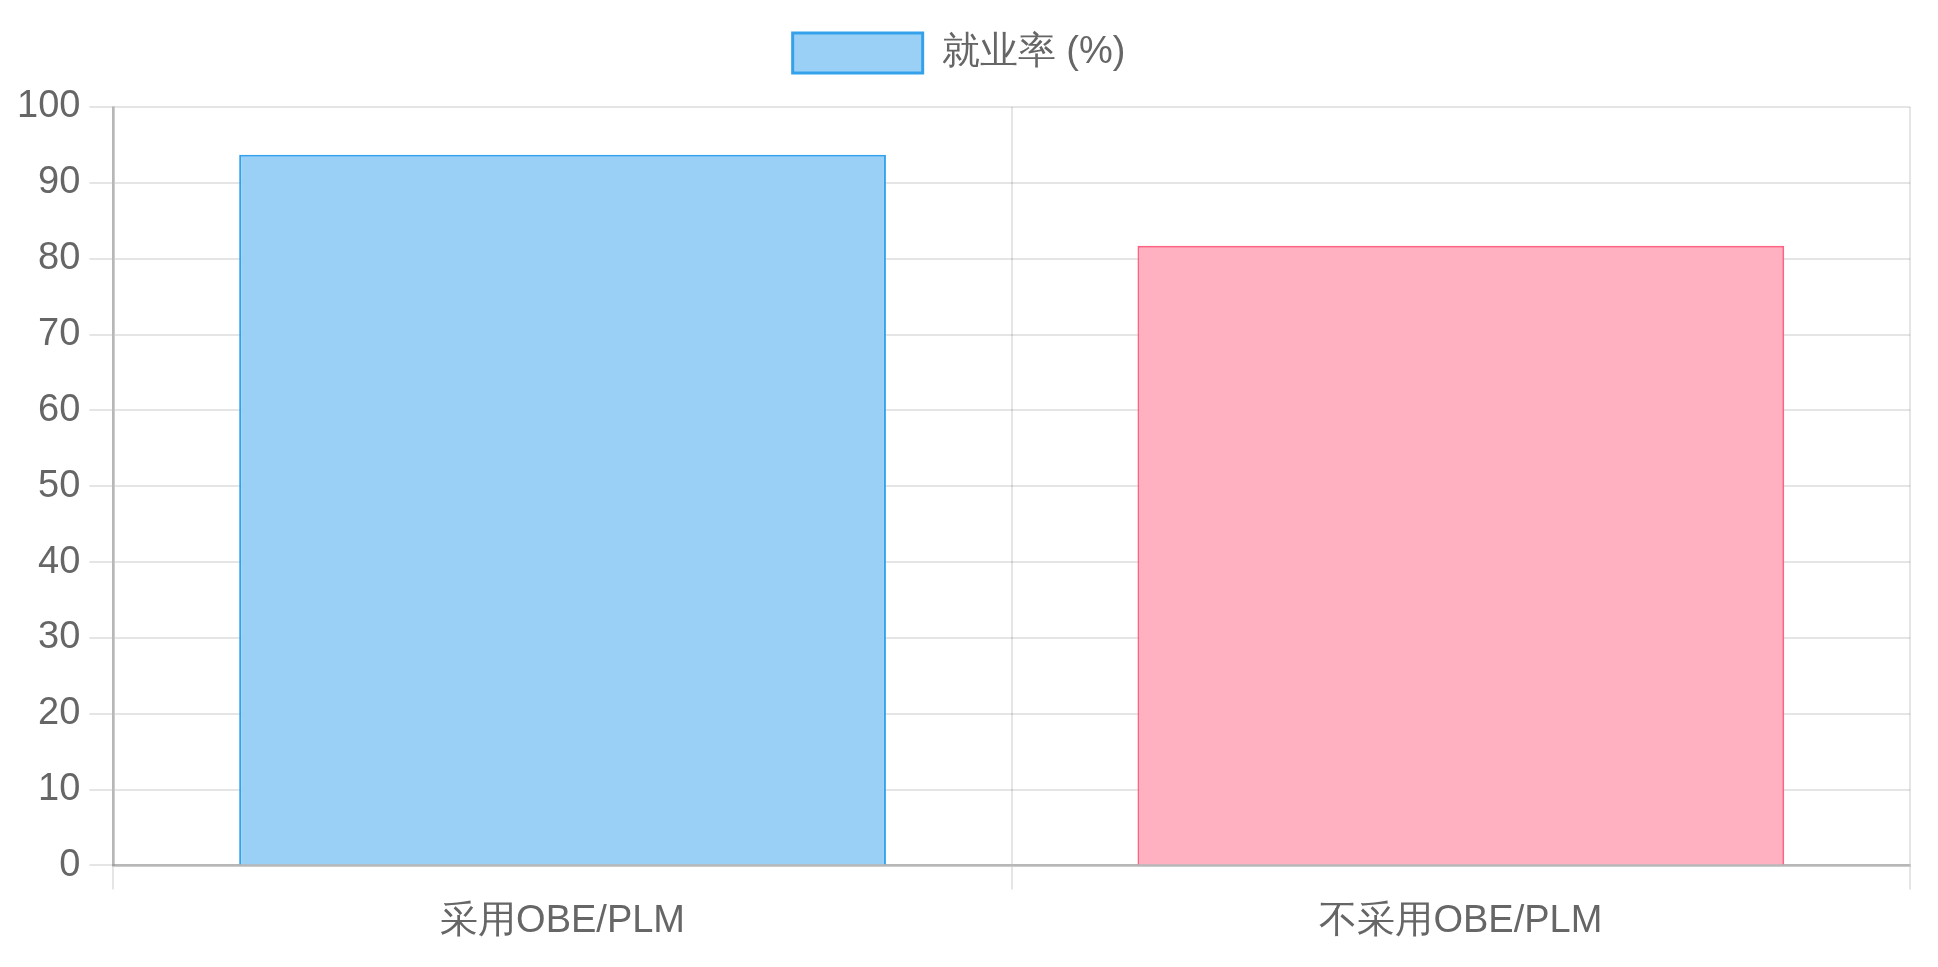 The width and height of the screenshot is (1938, 967). Describe the element at coordinates (59, 483) in the screenshot. I see `y-tick-label: 50` at that location.